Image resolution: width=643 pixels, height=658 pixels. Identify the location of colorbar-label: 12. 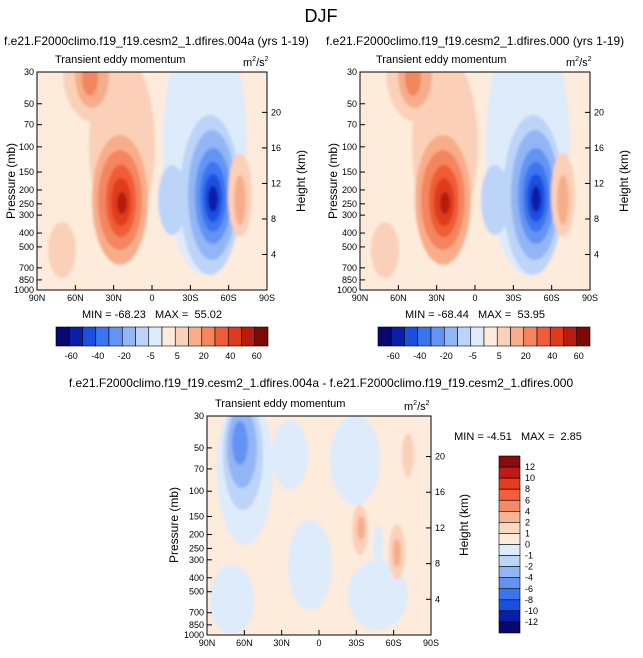
(530, 467).